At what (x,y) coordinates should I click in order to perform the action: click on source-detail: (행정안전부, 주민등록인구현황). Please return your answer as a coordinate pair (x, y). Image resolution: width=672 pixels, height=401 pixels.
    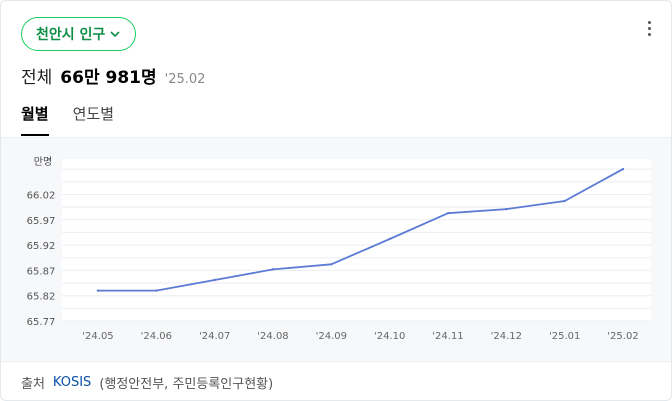
    Looking at the image, I should click on (186, 384).